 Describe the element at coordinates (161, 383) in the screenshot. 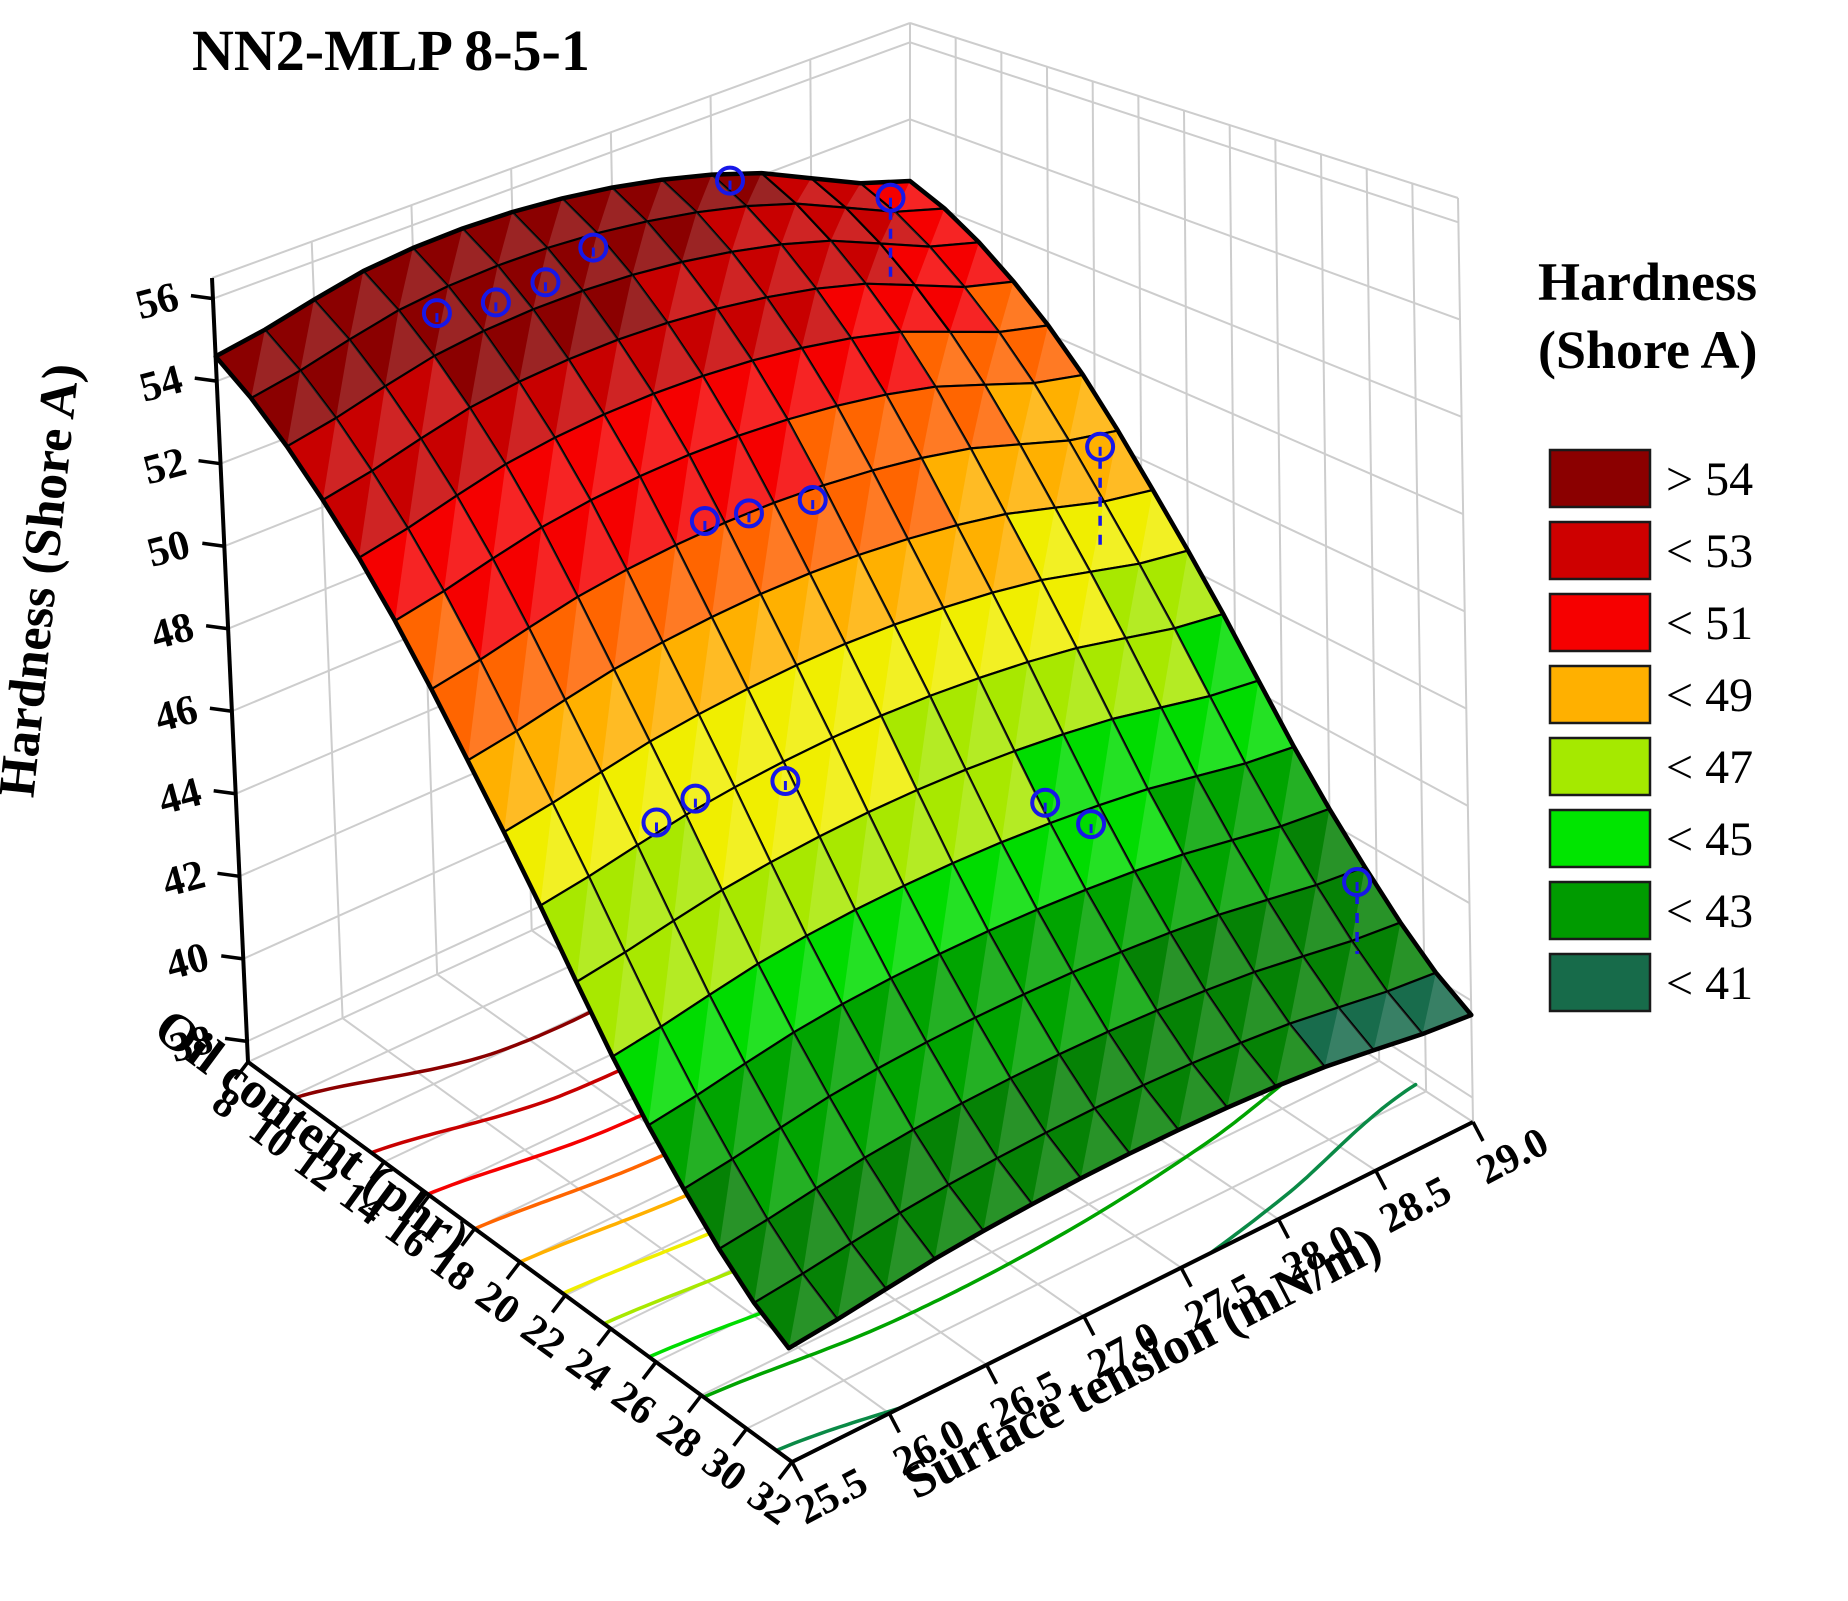

I see `tick-label: 54` at that location.